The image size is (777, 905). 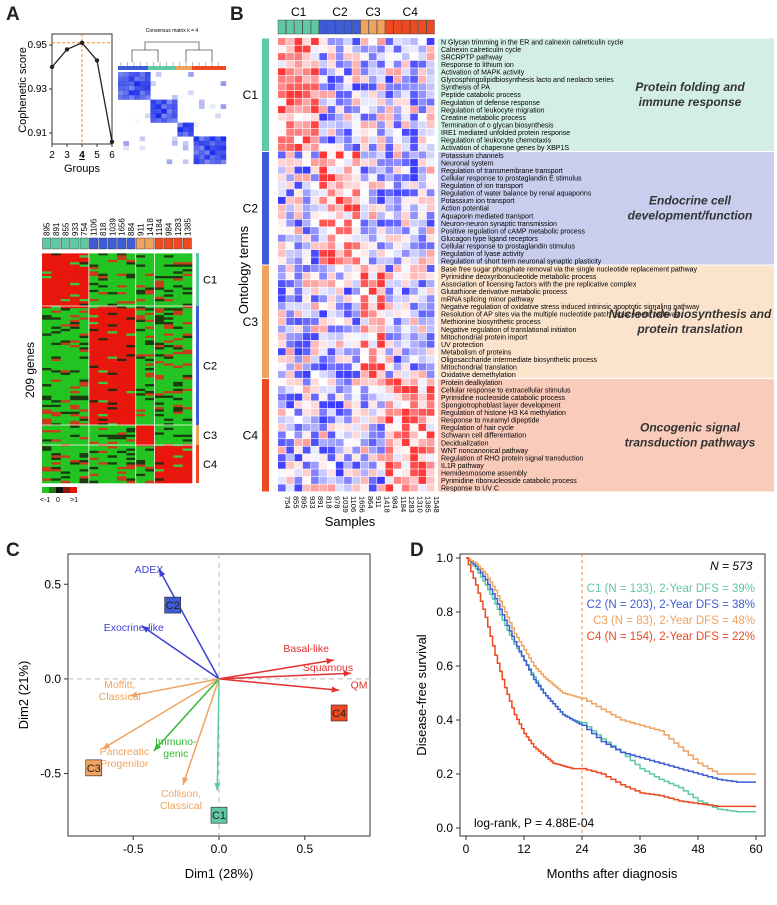 What do you see at coordinates (465, 209) in the screenshot?
I see `term-label: Action potential` at bounding box center [465, 209].